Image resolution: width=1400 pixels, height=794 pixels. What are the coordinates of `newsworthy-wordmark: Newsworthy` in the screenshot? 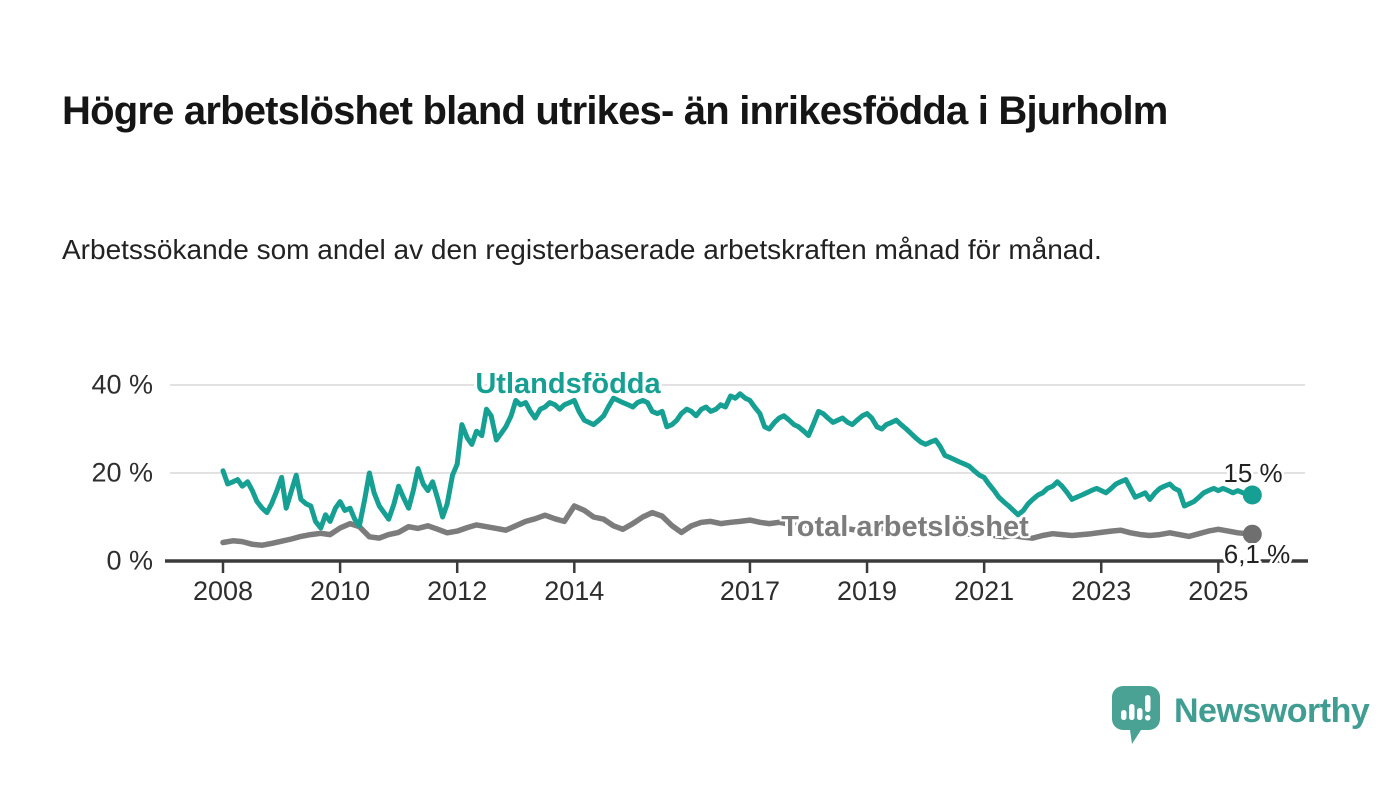 It's located at (1272, 711).